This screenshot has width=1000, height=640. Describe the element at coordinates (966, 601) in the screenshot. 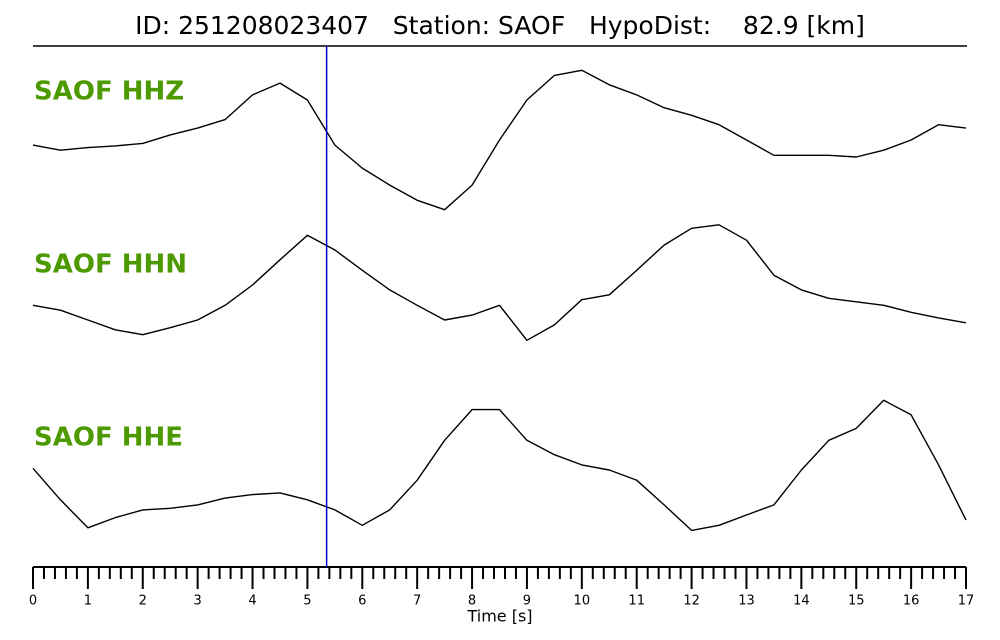

I see `x-tick-label: 17` at that location.